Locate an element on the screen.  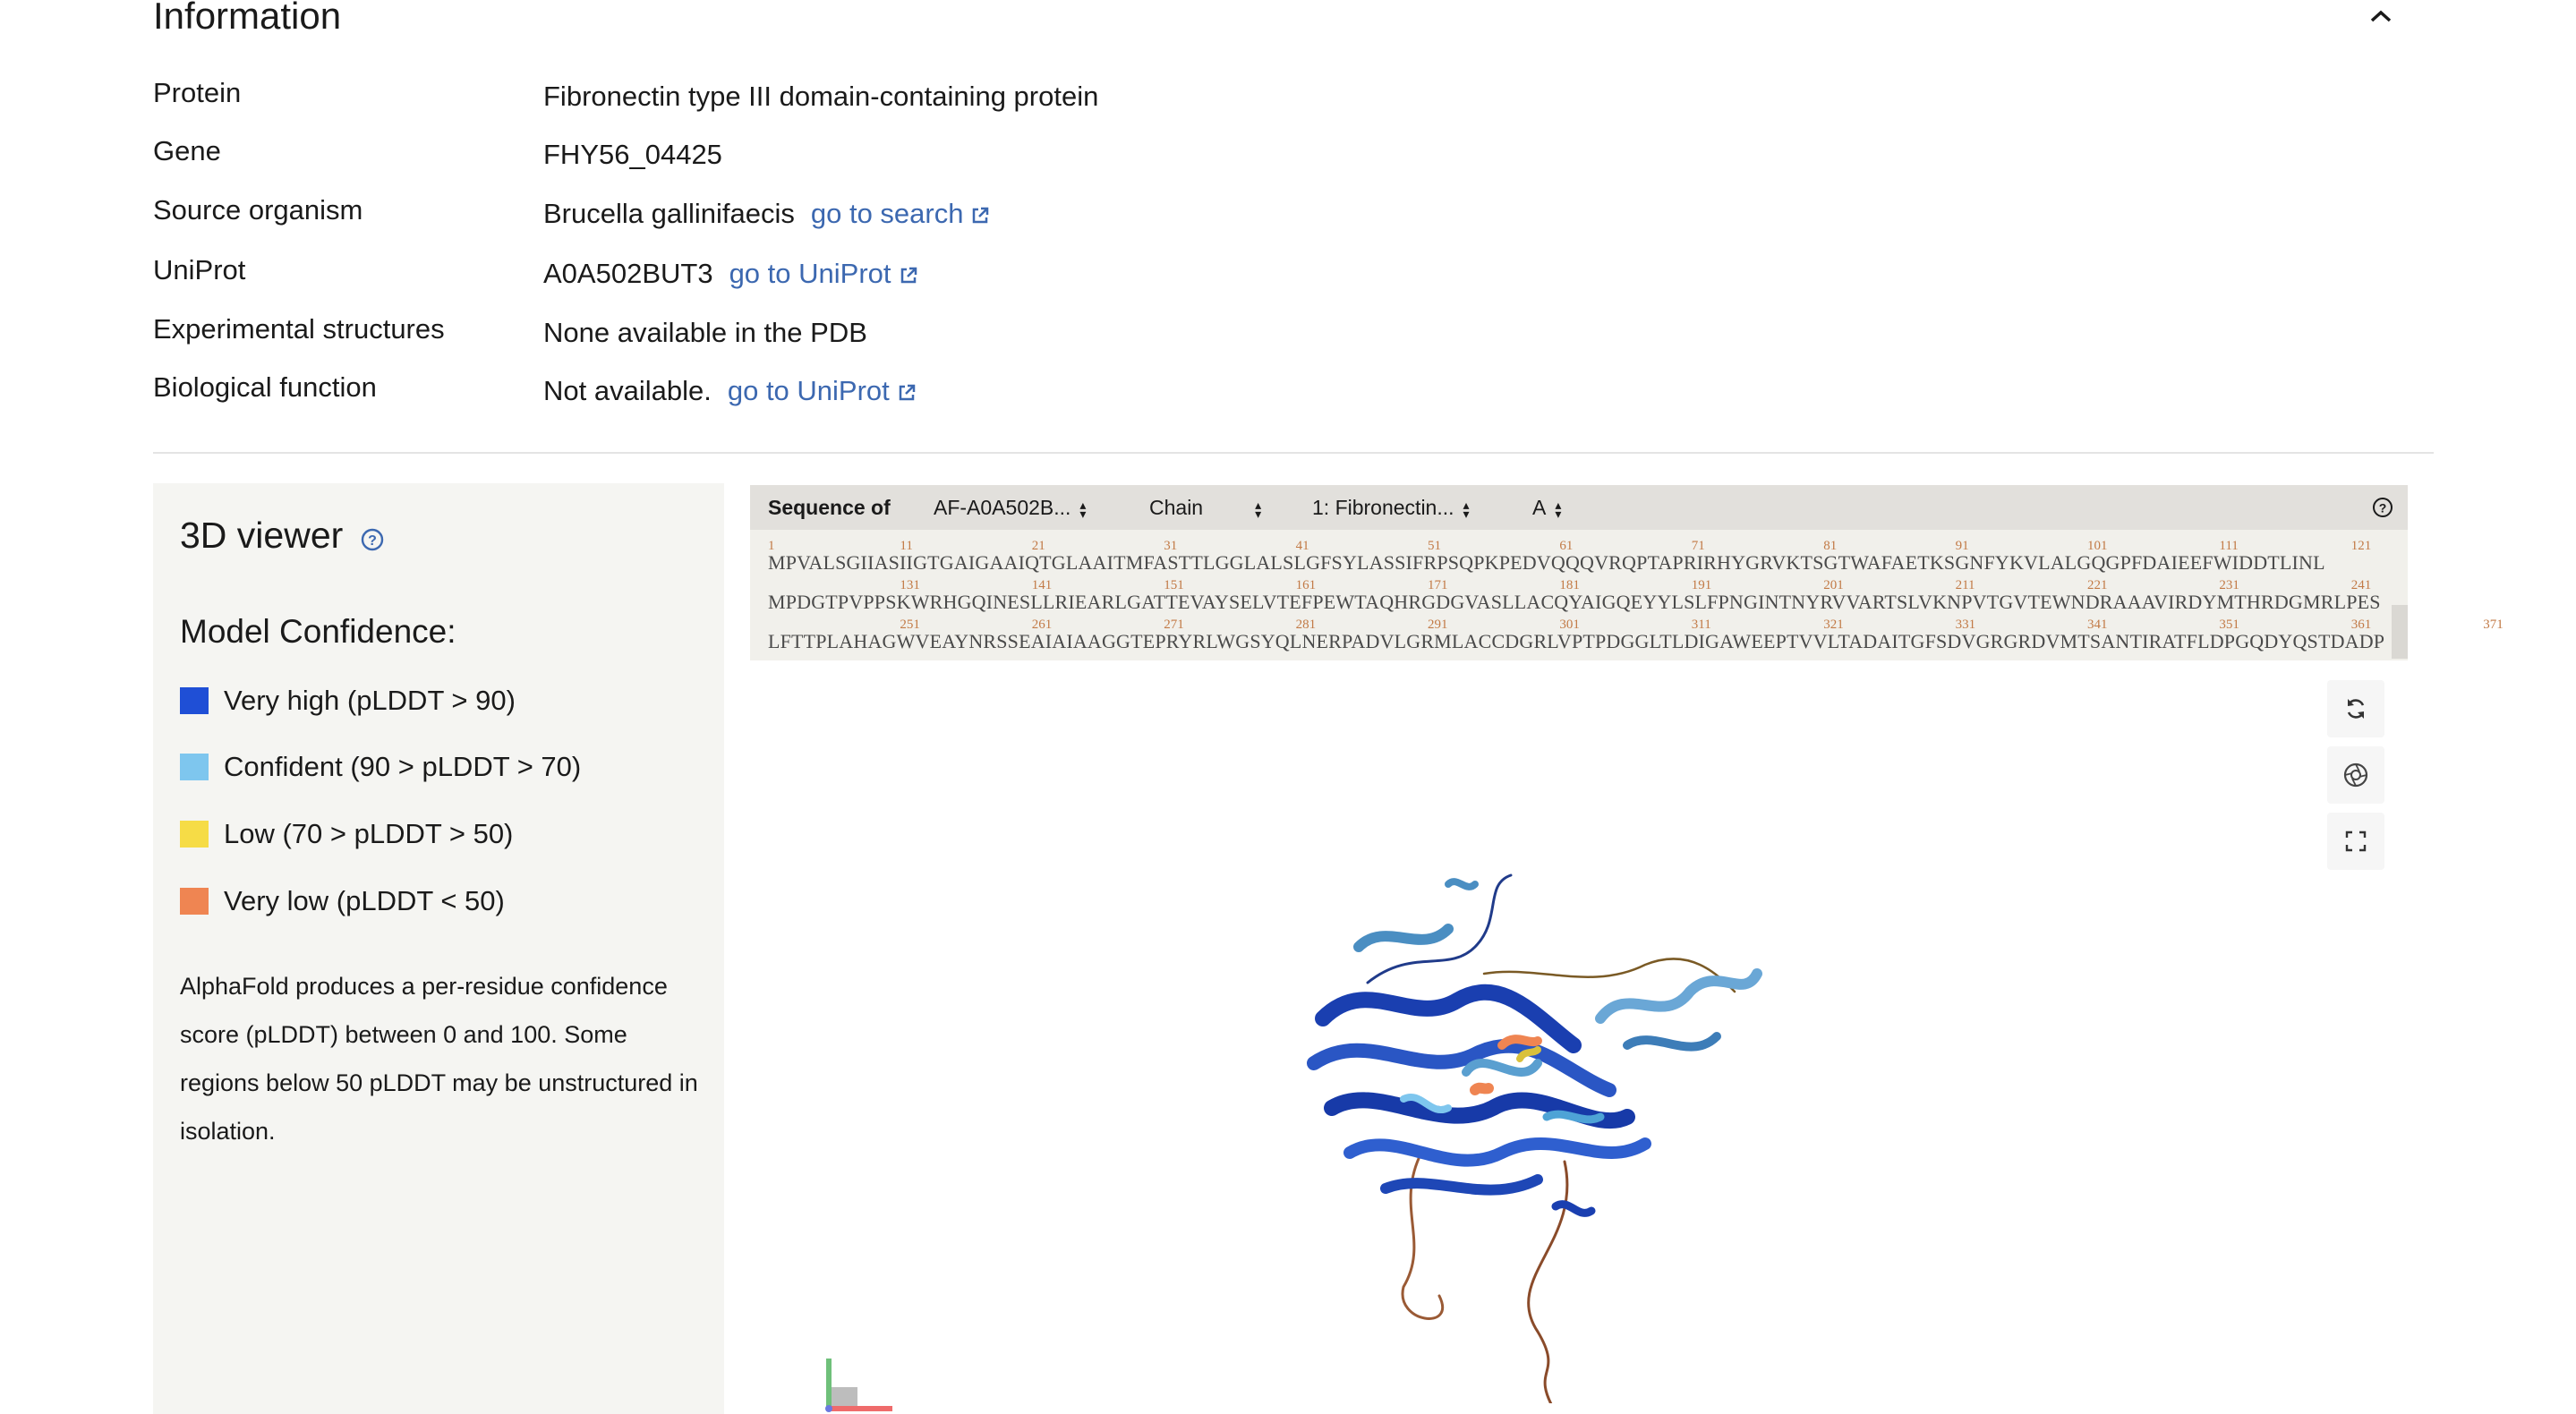
sequence-position-number: 11 is located at coordinates (906, 546).